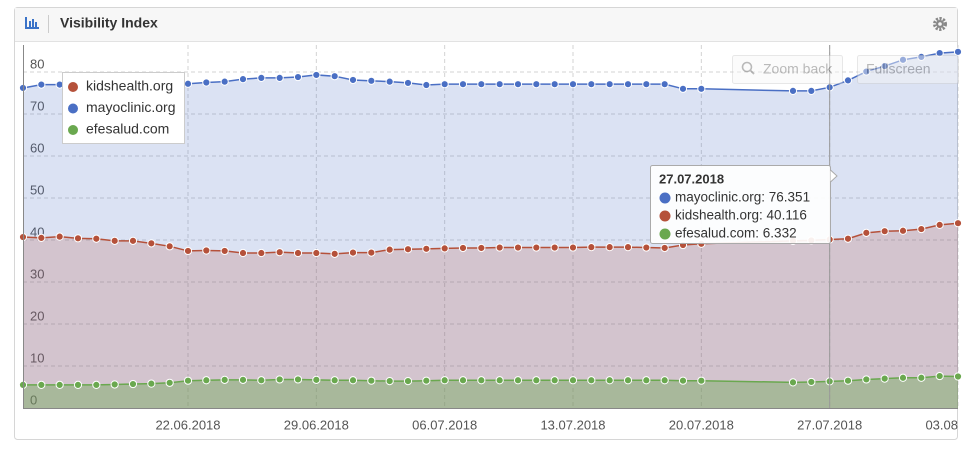  What do you see at coordinates (37, 357) in the screenshot?
I see `y-tick-label: 10` at bounding box center [37, 357].